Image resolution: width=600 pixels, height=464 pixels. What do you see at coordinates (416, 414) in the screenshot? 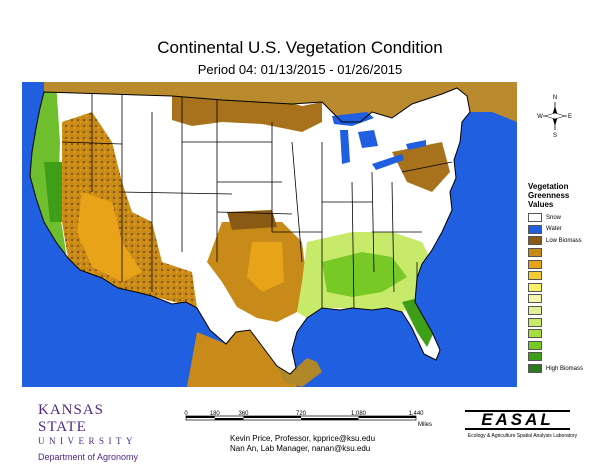
I see `scale-tick-label: 1,440` at bounding box center [416, 414].